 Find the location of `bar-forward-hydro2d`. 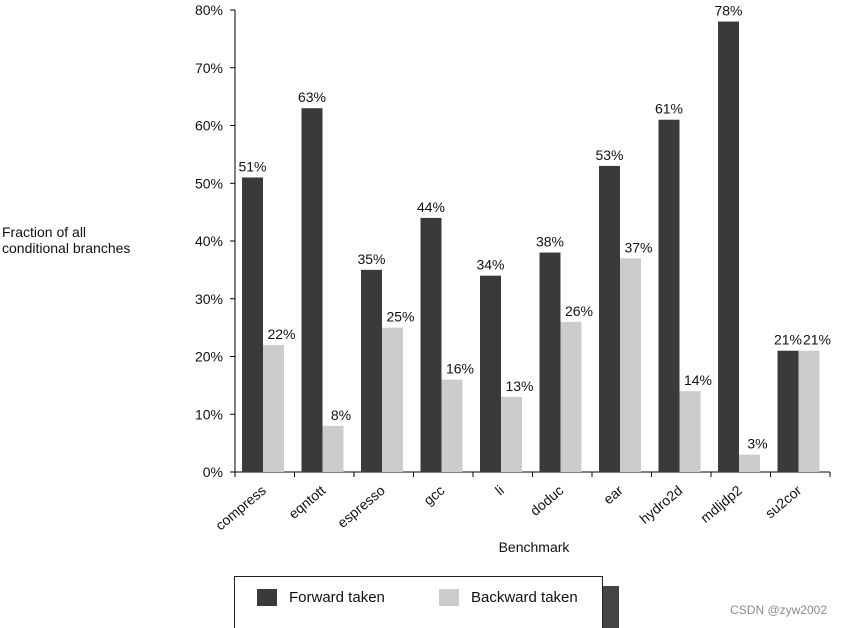

bar-forward-hydro2d is located at coordinates (669, 295).